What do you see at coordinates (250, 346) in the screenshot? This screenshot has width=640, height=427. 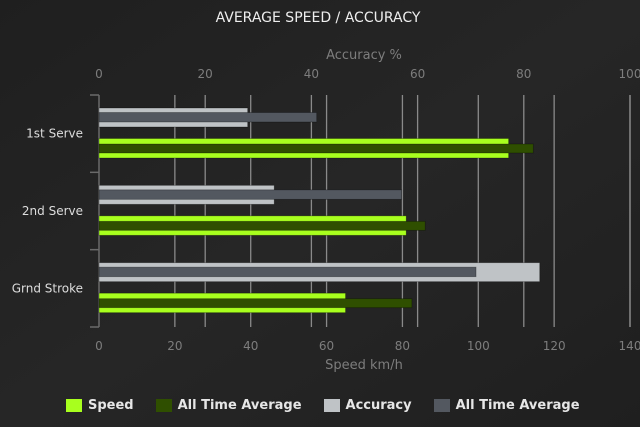 I see `speed-tick-label: 40` at bounding box center [250, 346].